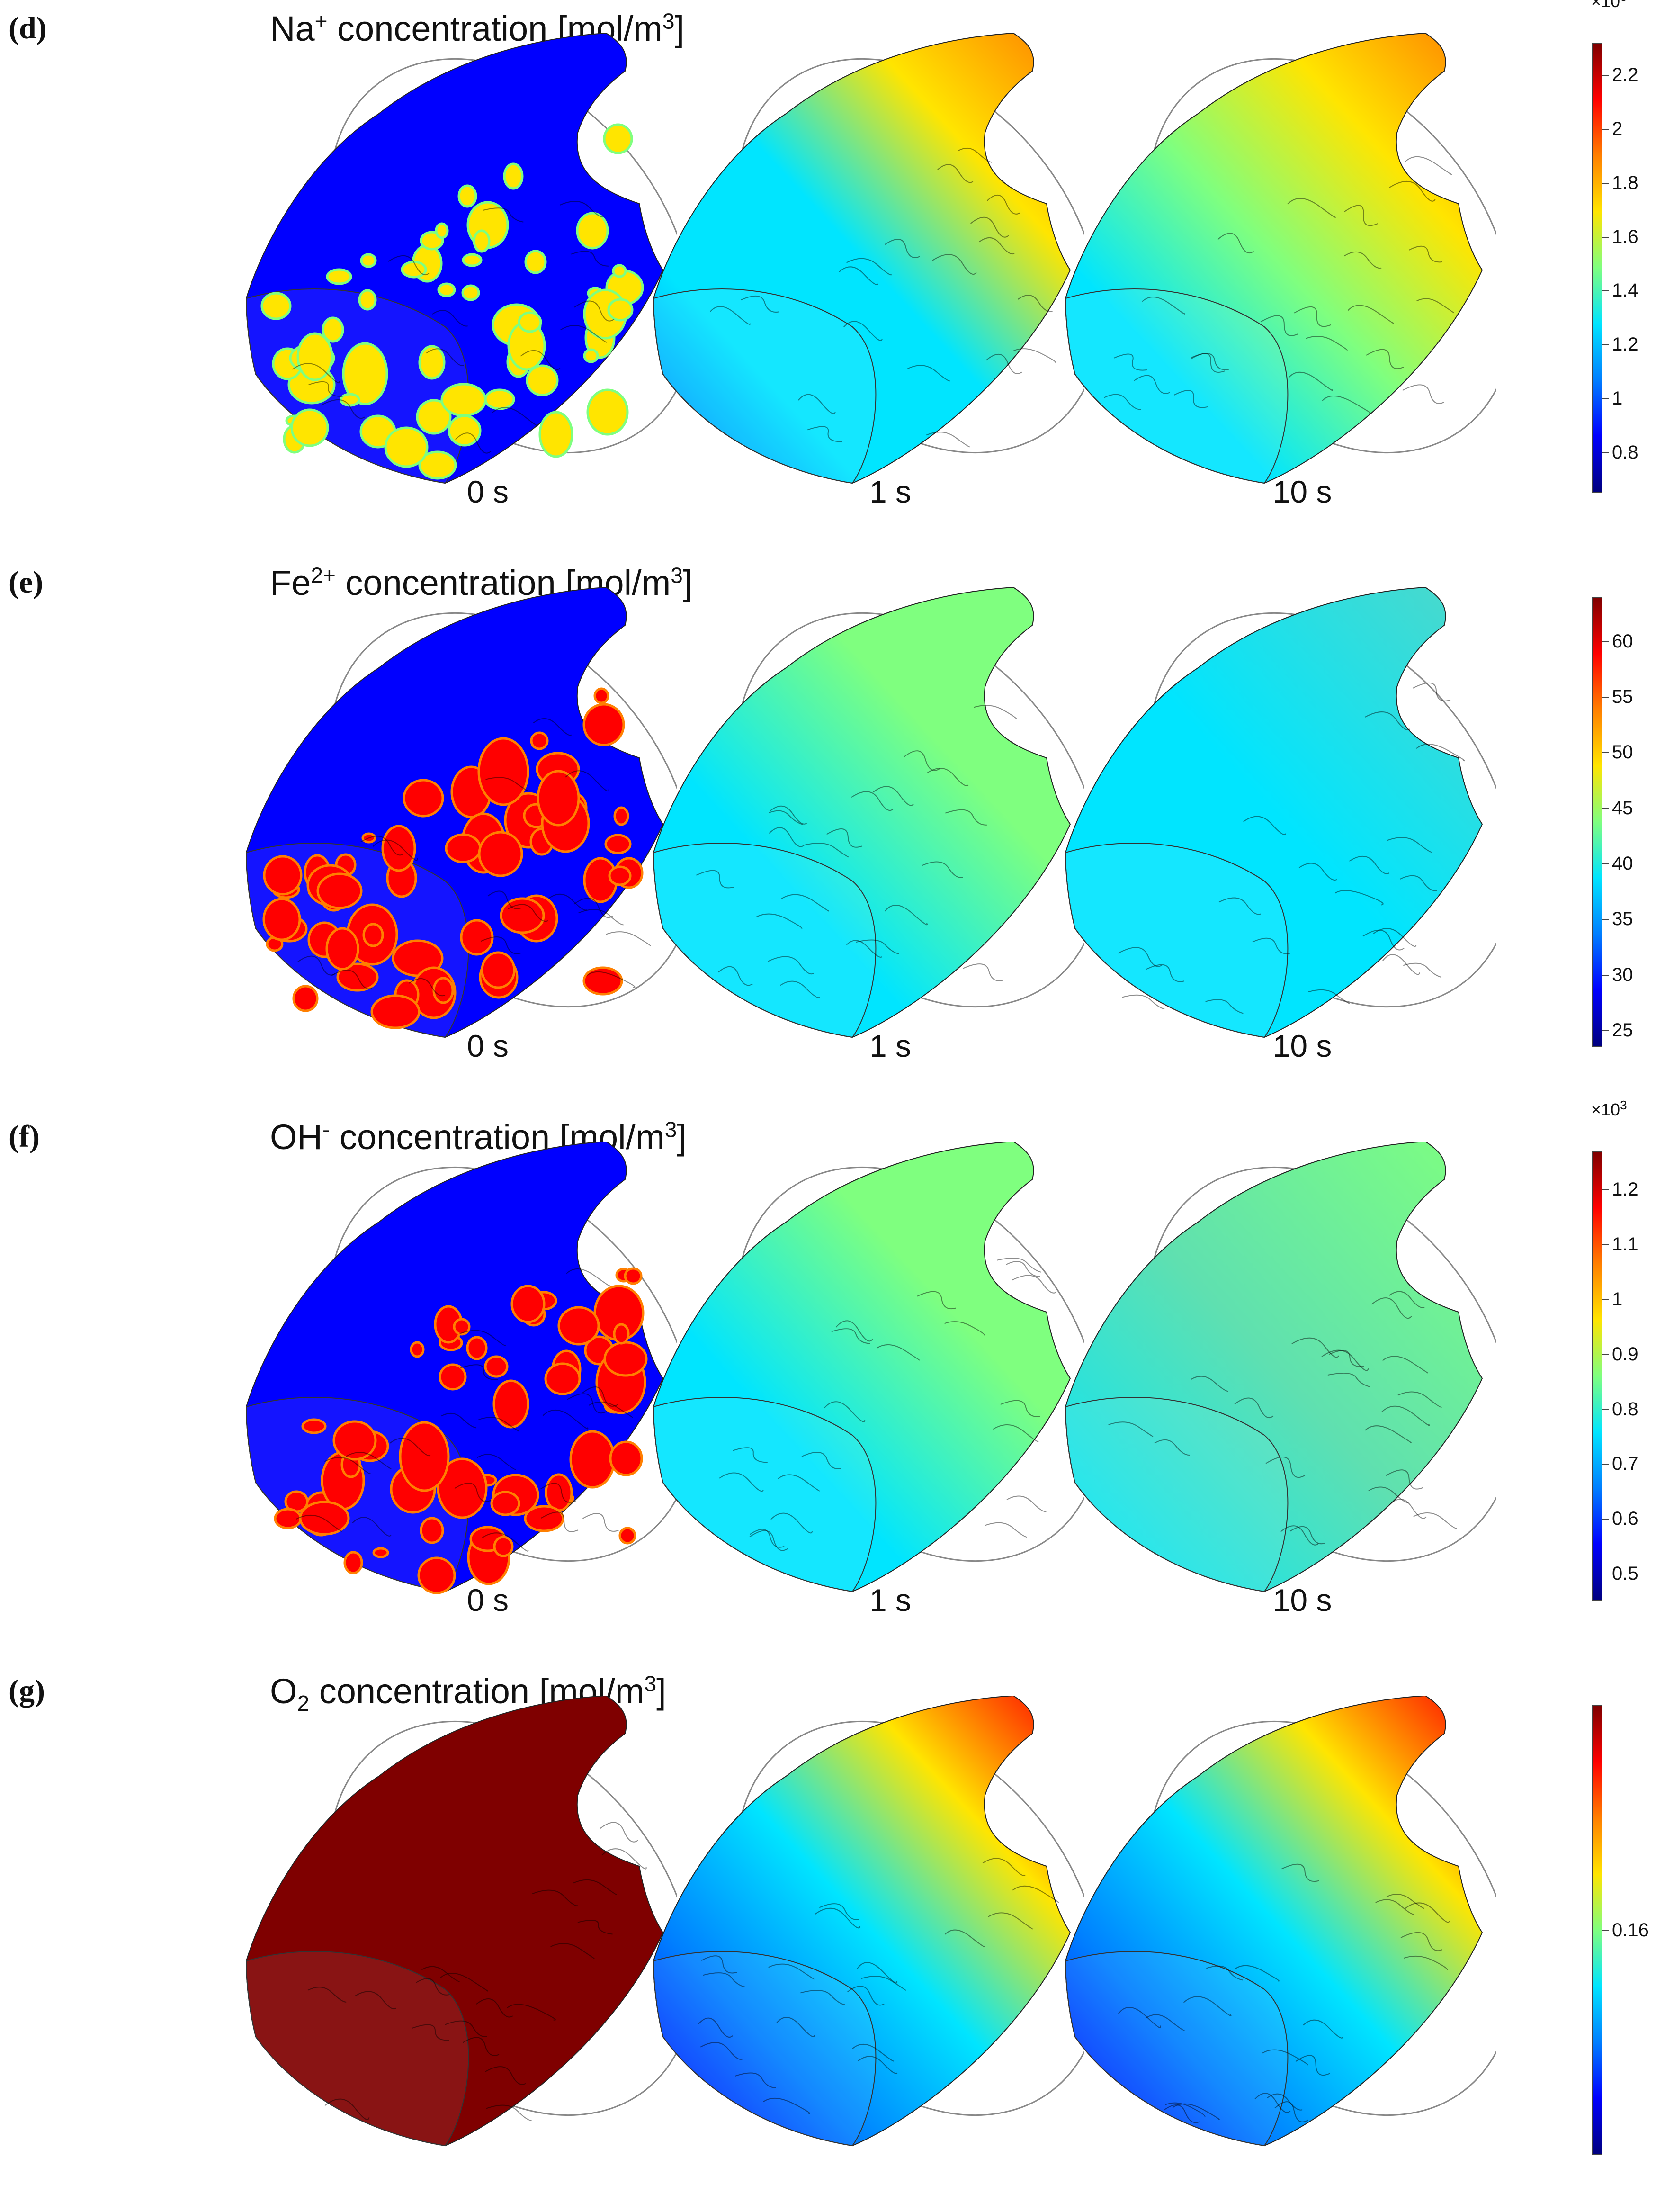  What do you see at coordinates (488, 1046) in the screenshot?
I see `time-label: 0 s` at bounding box center [488, 1046].